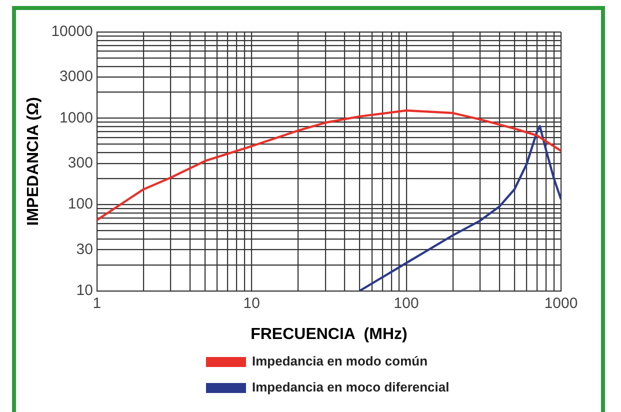  Describe the element at coordinates (251, 303) in the screenshot. I see `x-tick-label: 10` at that location.